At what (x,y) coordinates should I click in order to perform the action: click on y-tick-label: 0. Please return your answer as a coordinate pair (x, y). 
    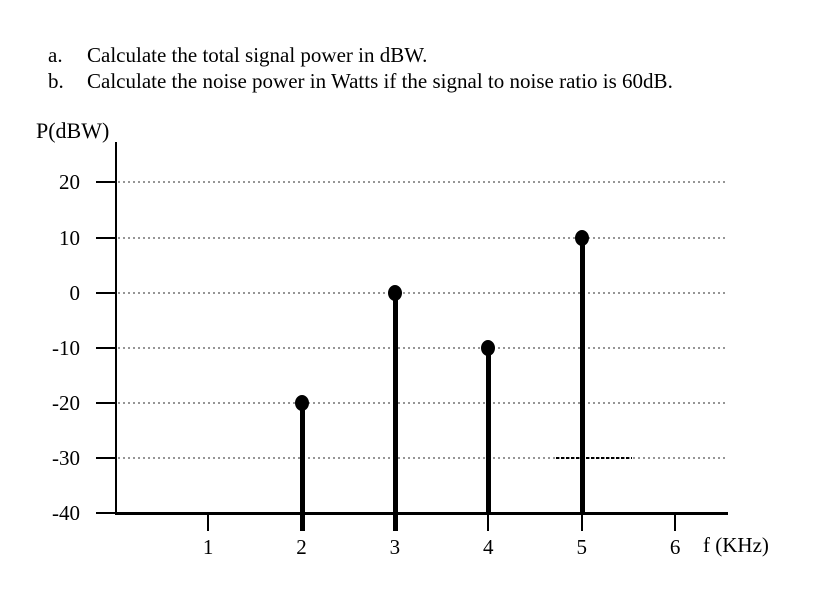
    Looking at the image, I should click on (75, 292).